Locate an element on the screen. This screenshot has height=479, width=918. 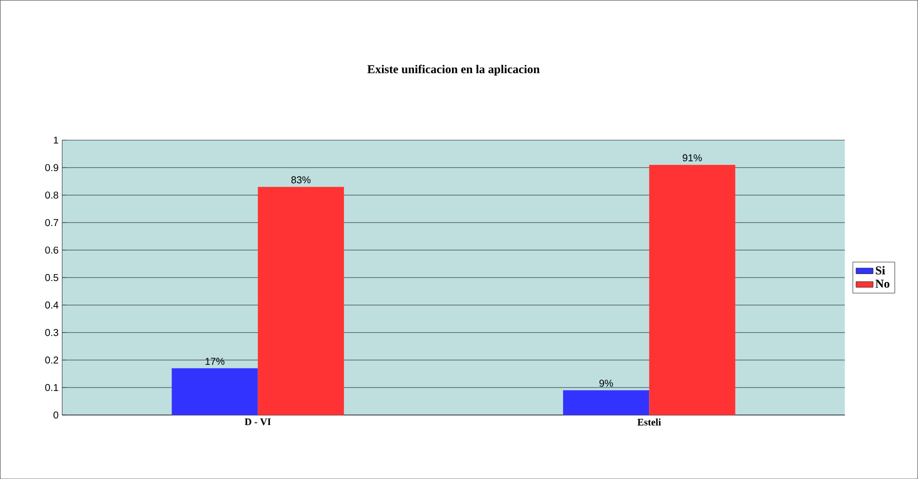
data-label: 17% is located at coordinates (215, 361).